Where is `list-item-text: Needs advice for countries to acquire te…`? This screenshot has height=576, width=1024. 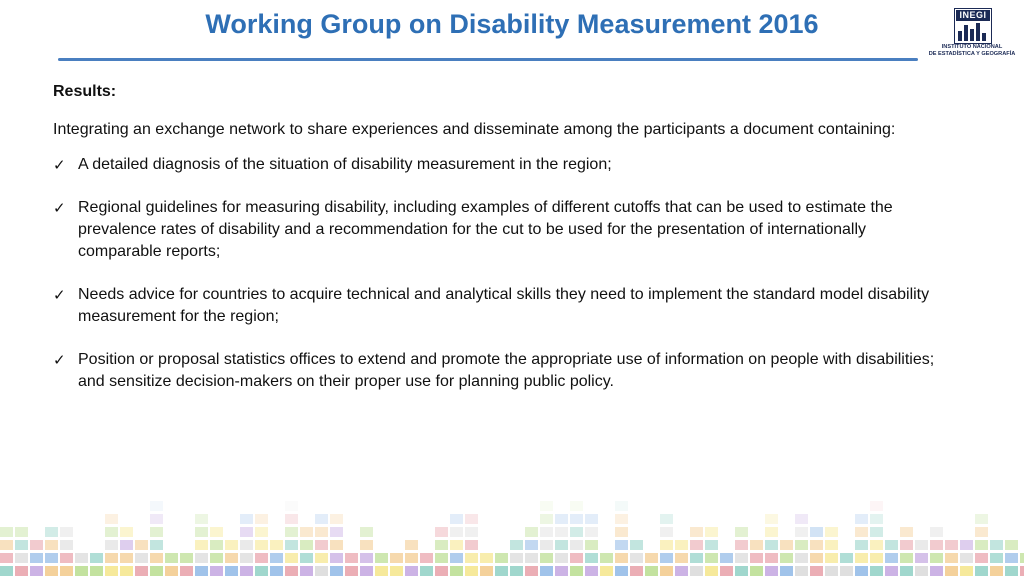 list-item-text: Needs advice for countries to acquire te… is located at coordinates (504, 305).